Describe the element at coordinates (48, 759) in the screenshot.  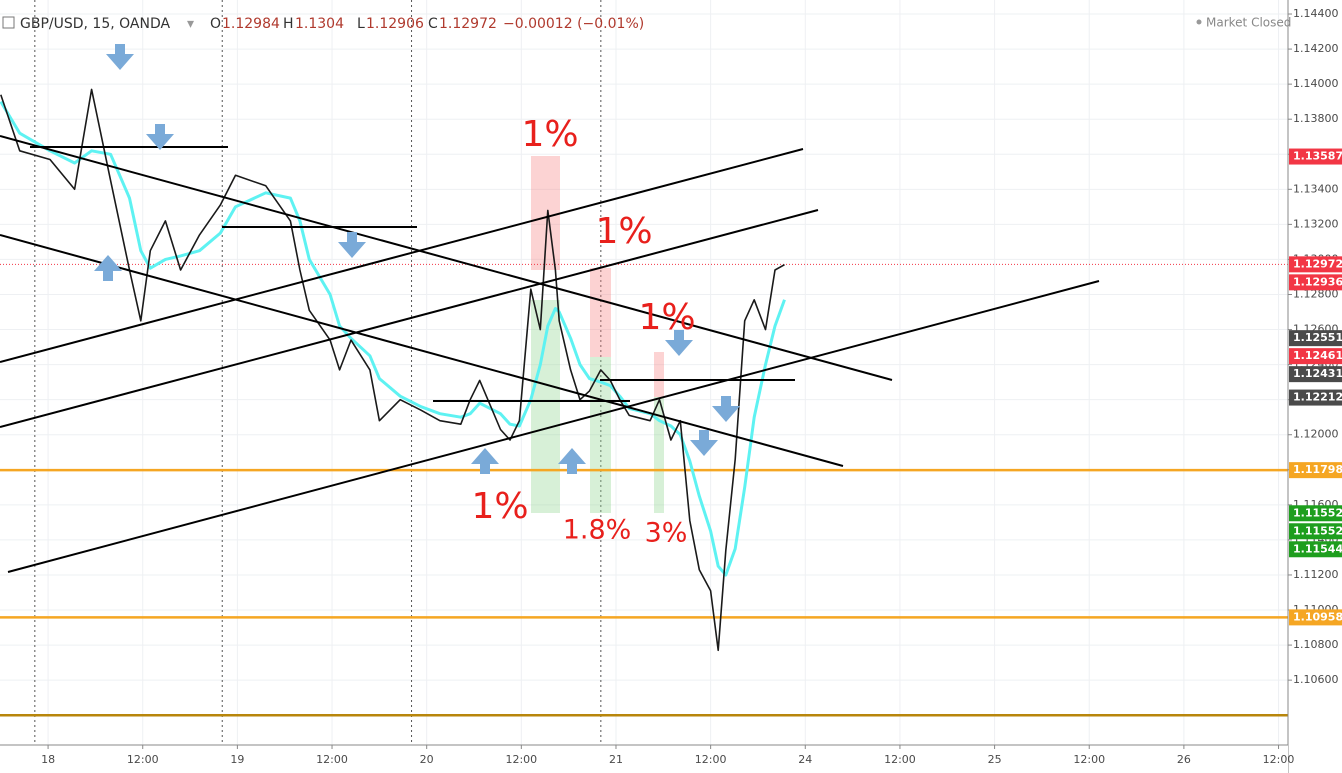
I see `x-tick-label: 18` at that location.